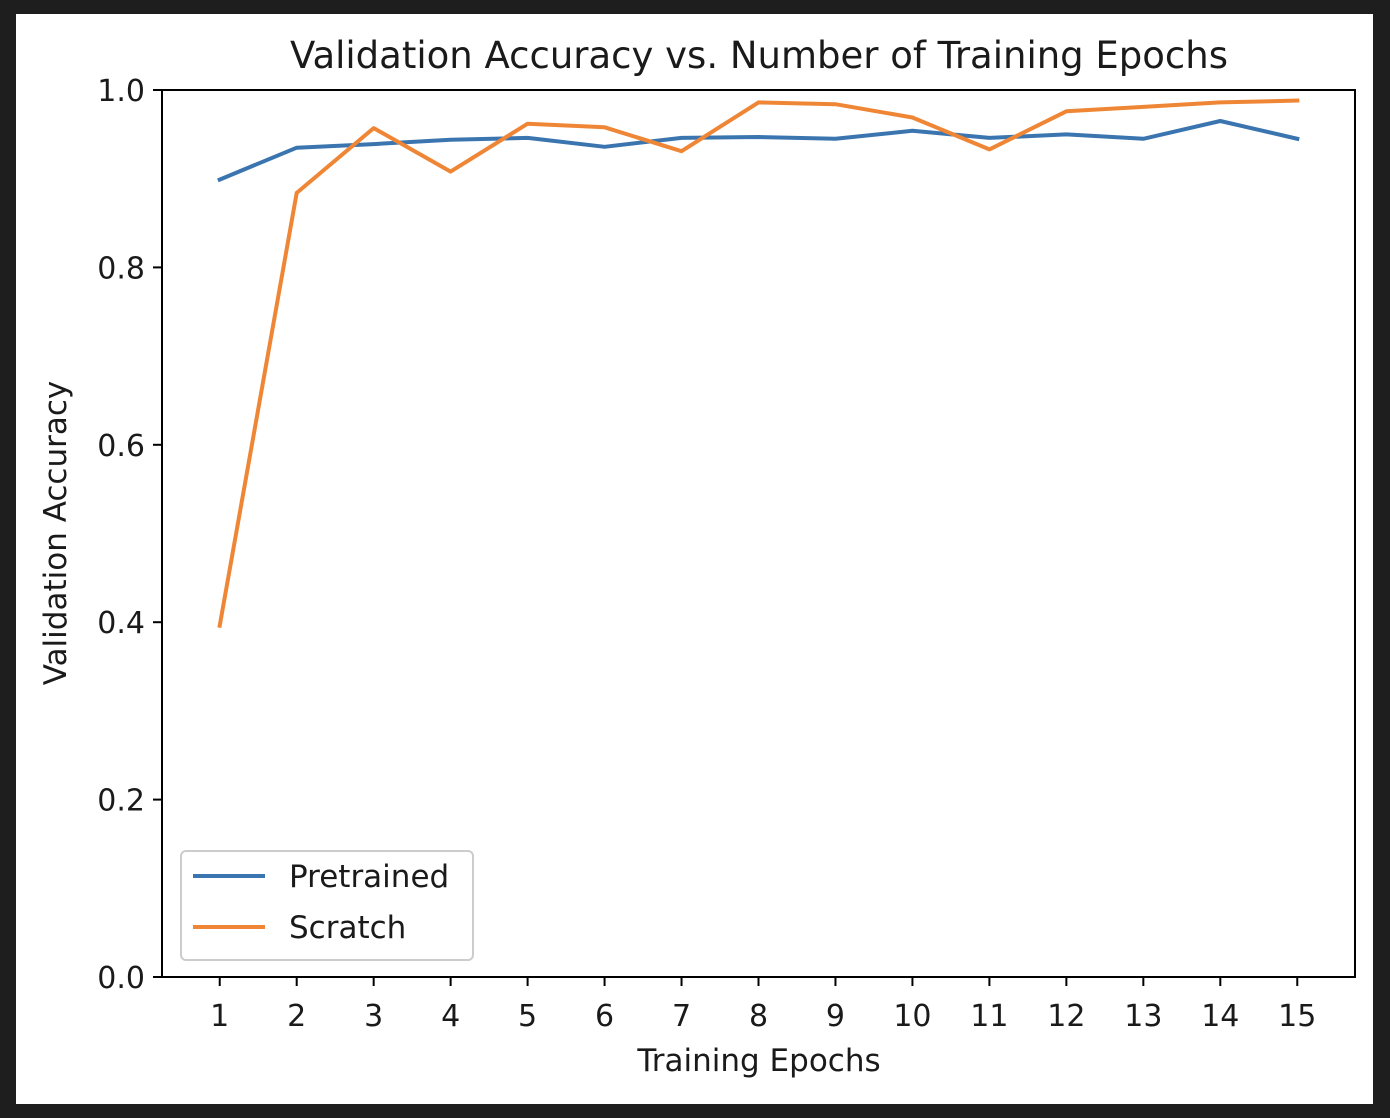 The width and height of the screenshot is (1390, 1118). I want to click on legend-label-pretrained: Pretrained, so click(369, 877).